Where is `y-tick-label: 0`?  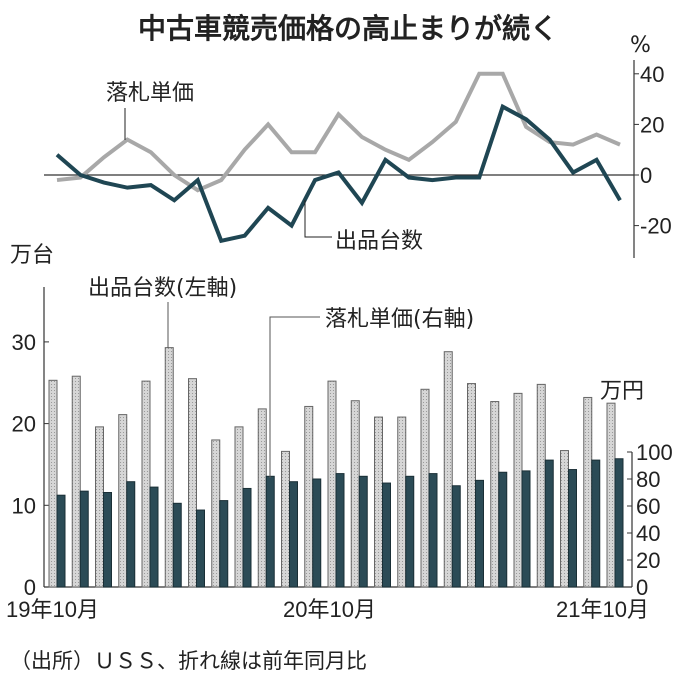 y-tick-label: 0 is located at coordinates (646, 175).